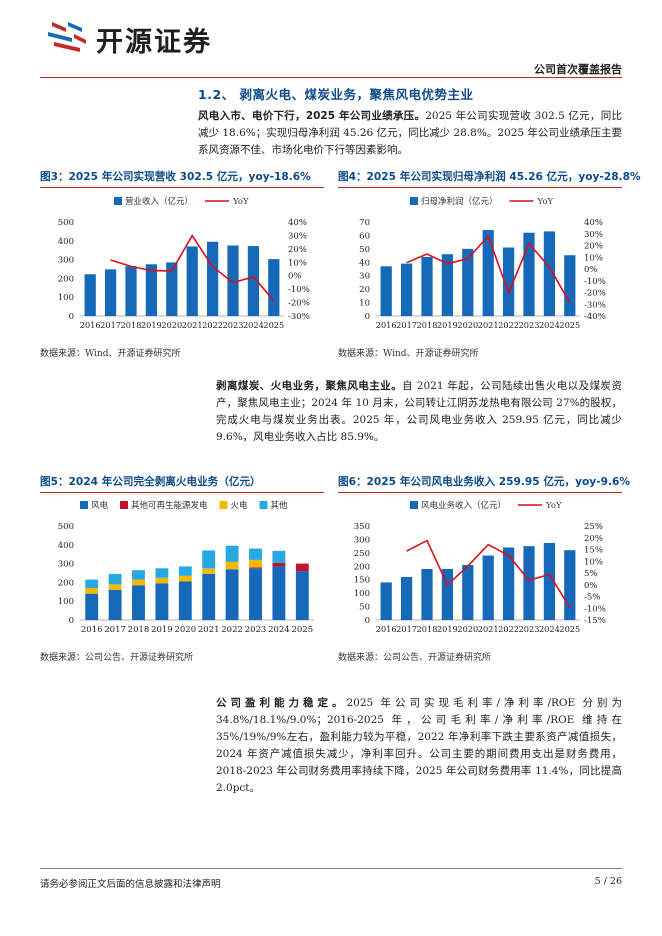 The width and height of the screenshot is (662, 936). What do you see at coordinates (169, 505) in the screenshot?
I see `legend-label: 其他可再生能源发电` at bounding box center [169, 505].